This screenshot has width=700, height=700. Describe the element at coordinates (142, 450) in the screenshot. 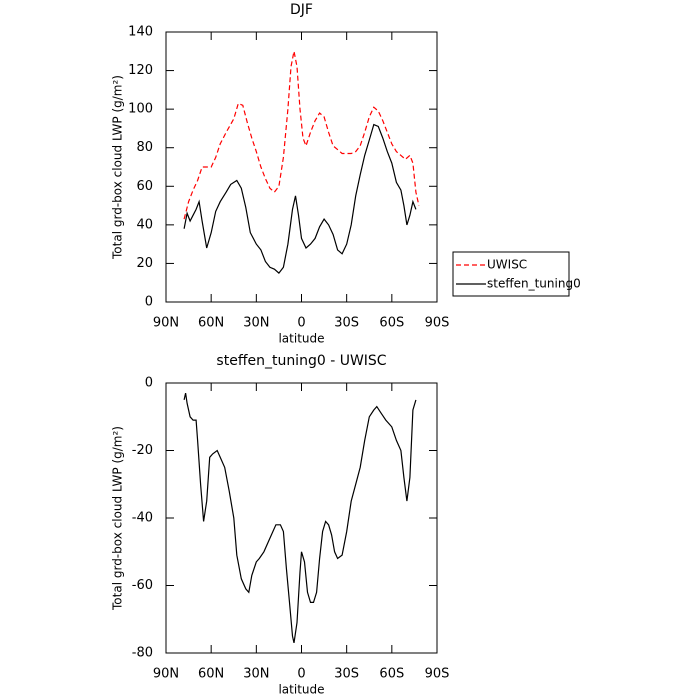

I see `y-tick-label: -20` at that location.